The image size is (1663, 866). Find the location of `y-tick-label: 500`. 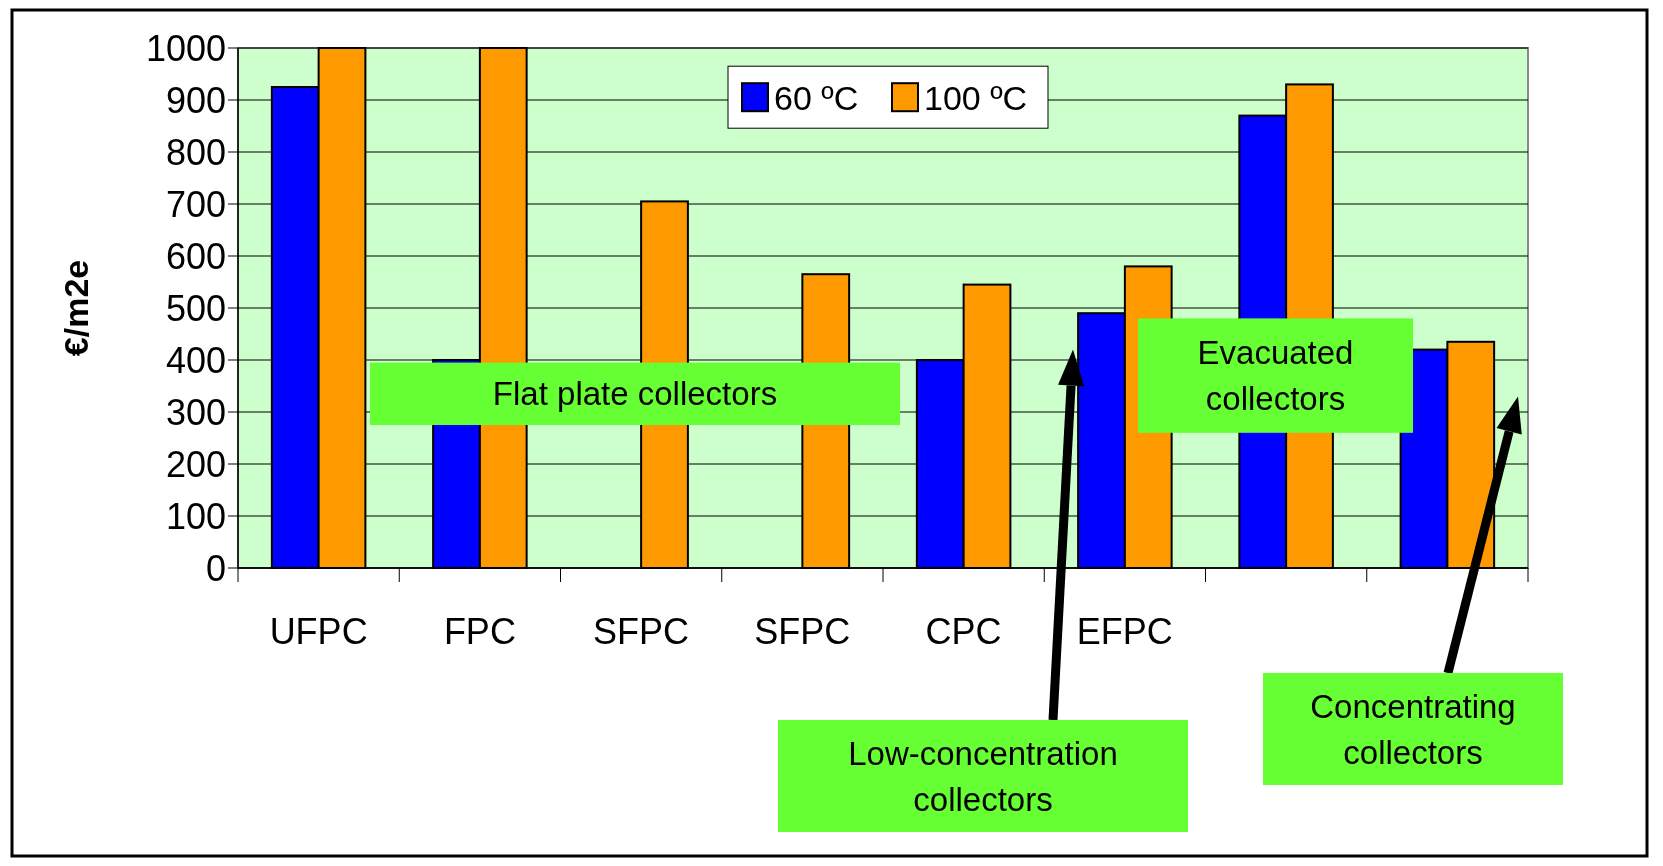

y-tick-label: 500 is located at coordinates (195, 308).